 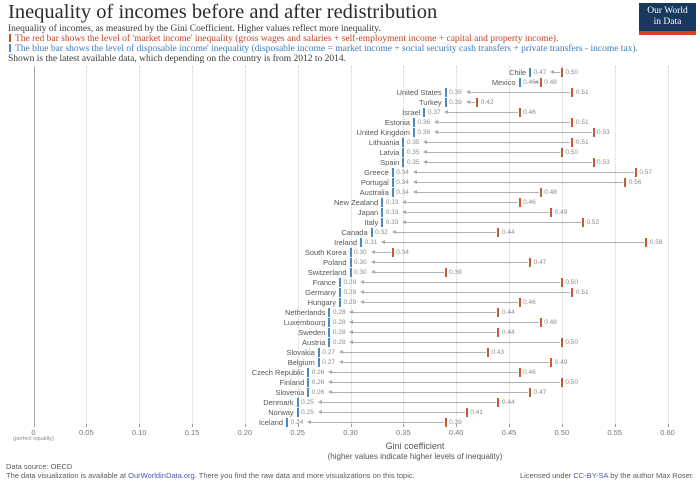 I want to click on disposable-income-value: 0.26, so click(x=318, y=382).